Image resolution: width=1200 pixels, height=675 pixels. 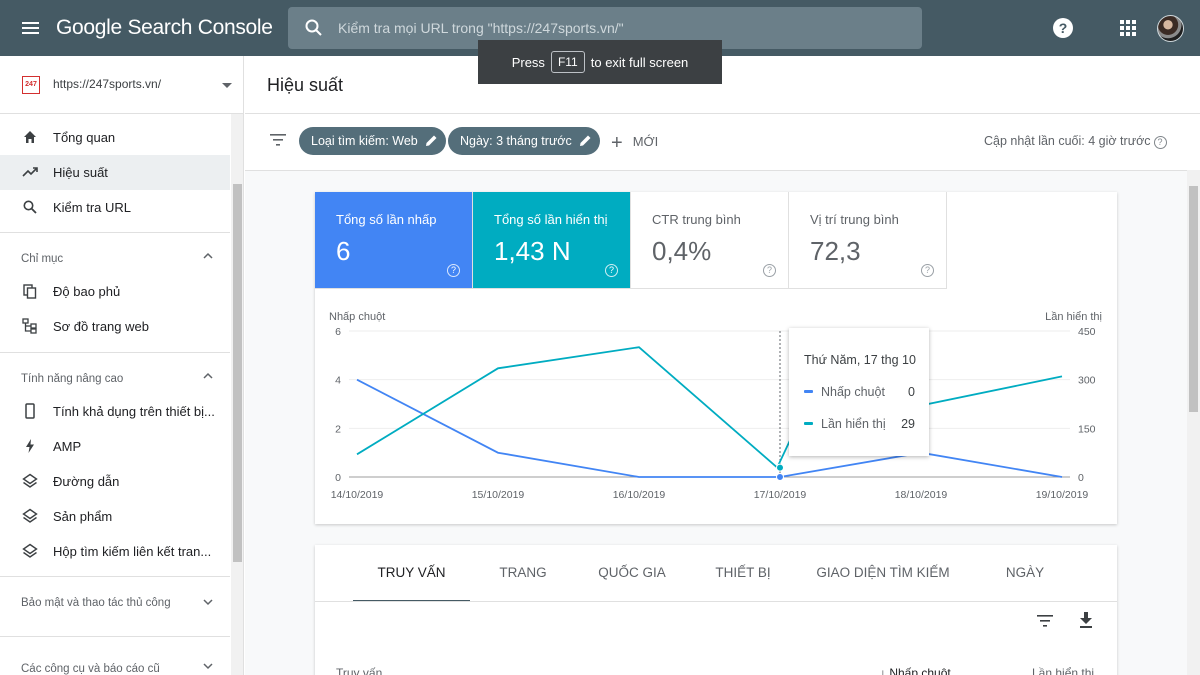 What do you see at coordinates (411, 573) in the screenshot?
I see `tab-queries: TRUY VẤN` at bounding box center [411, 573].